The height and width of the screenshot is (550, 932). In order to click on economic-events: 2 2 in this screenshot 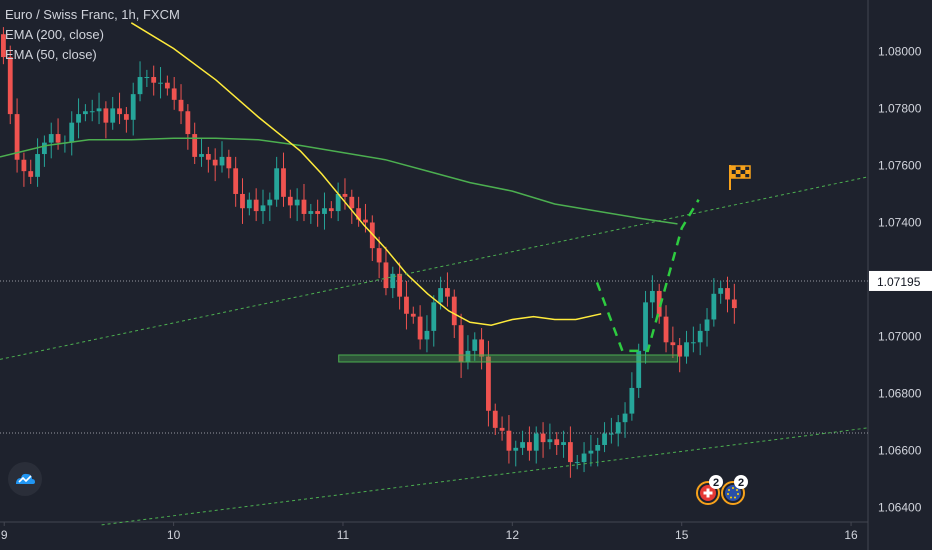, I will do `click(726, 491)`.